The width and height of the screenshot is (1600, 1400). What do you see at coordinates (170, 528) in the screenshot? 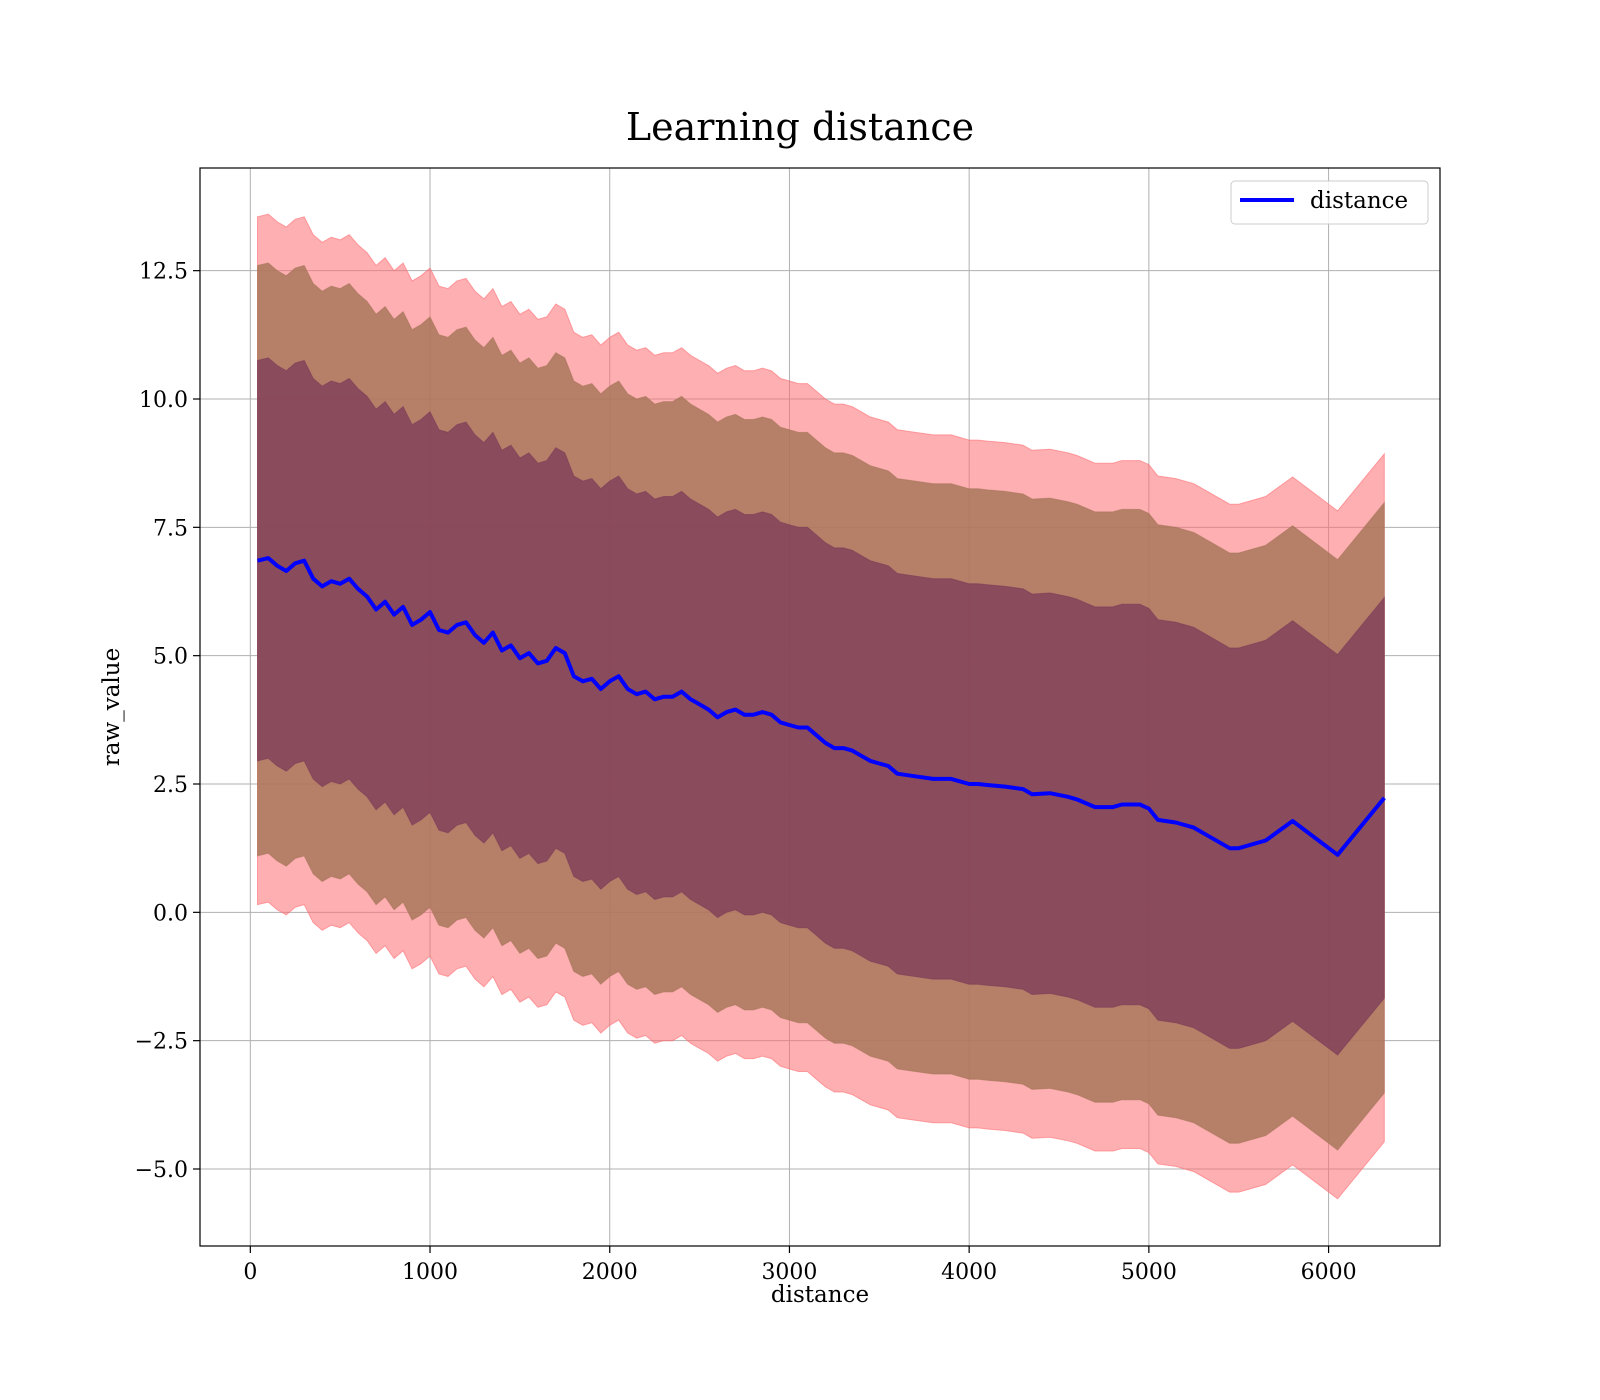
I see `y-tick-label: 7.5` at bounding box center [170, 528].